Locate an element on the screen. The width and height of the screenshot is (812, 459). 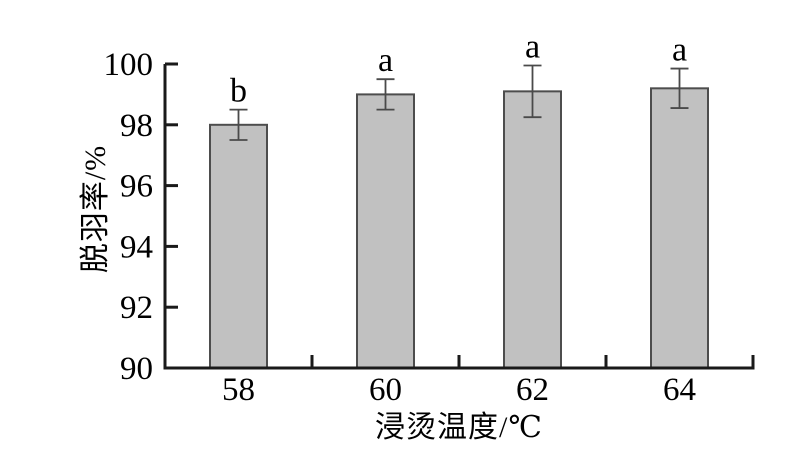
x-category-label: 64 is located at coordinates (679, 390).